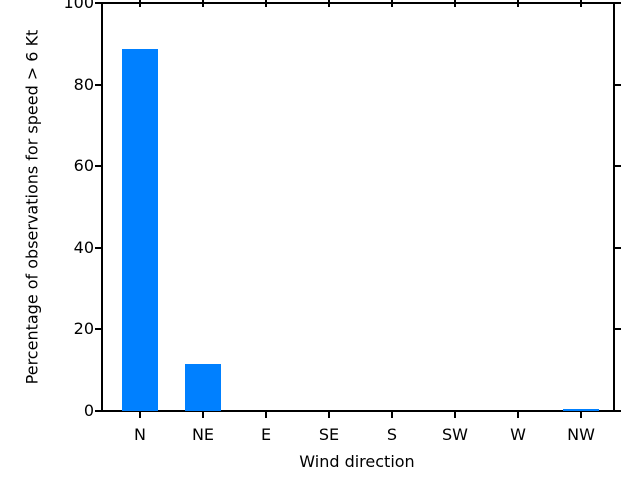 The width and height of the screenshot is (640, 480). I want to click on x-axis-title: Wind direction, so click(357, 461).